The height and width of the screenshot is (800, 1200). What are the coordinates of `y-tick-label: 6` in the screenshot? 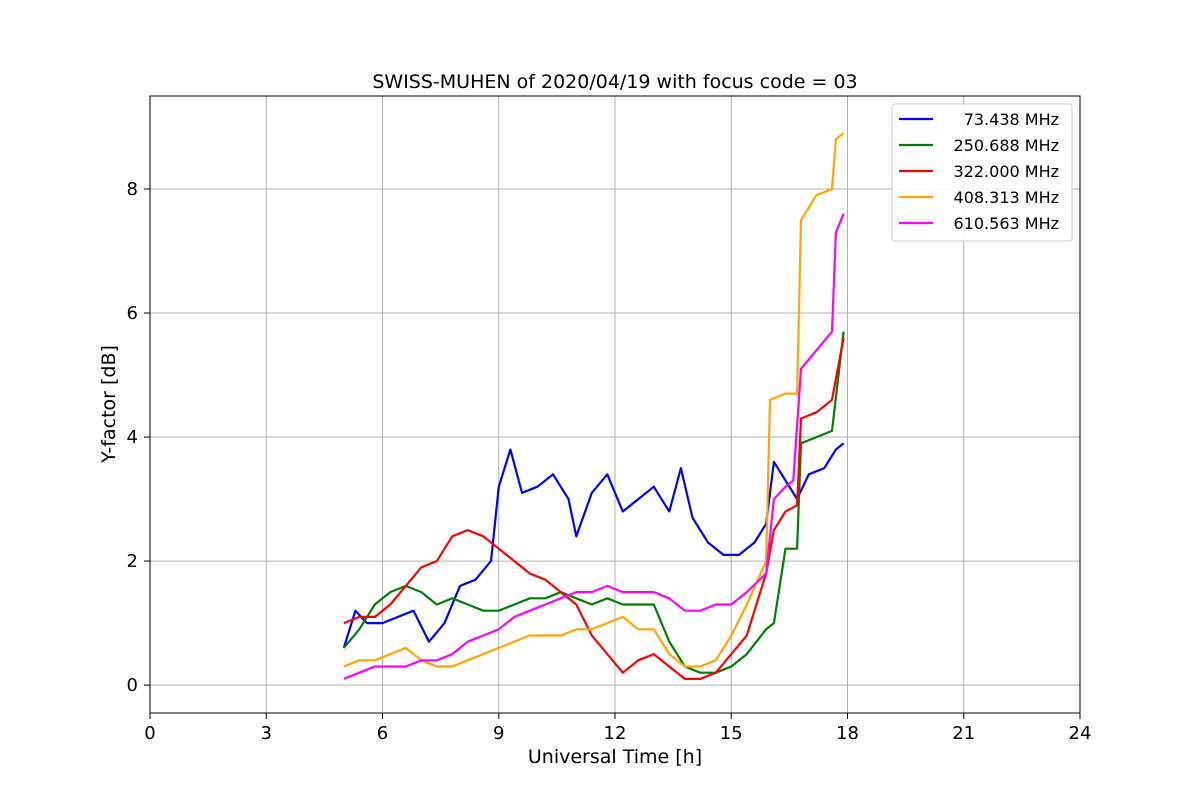 It's located at (132, 313).